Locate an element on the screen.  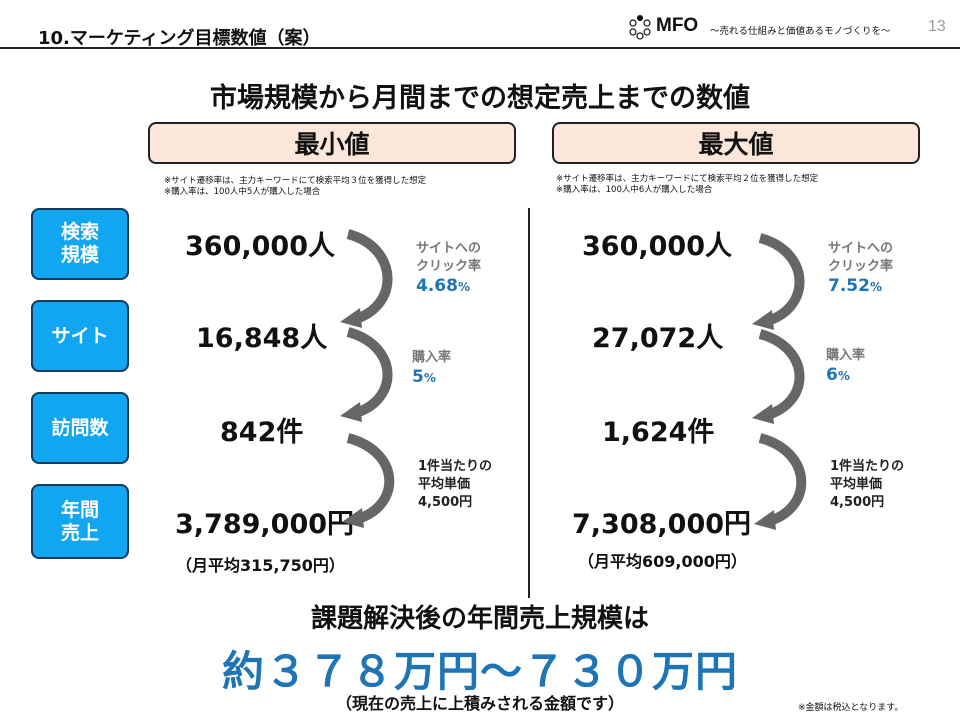
slide-title: 10.マーケティング目標数値（案） is located at coordinates (179, 38).